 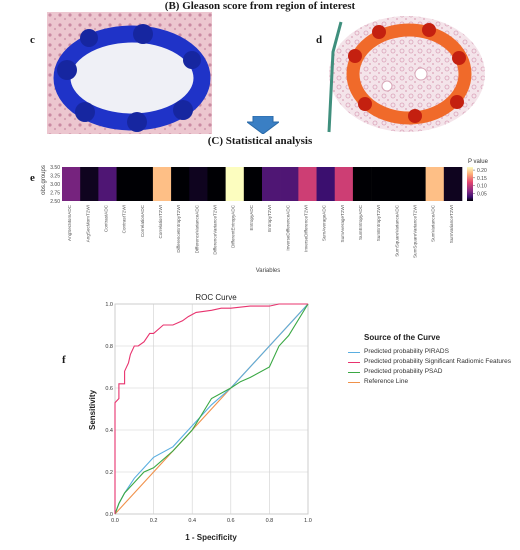 What do you see at coordinates (196, 228) in the screenshot?
I see `heatmap-x-tick-label: DifferenceVarianceADC` at bounding box center [196, 228].